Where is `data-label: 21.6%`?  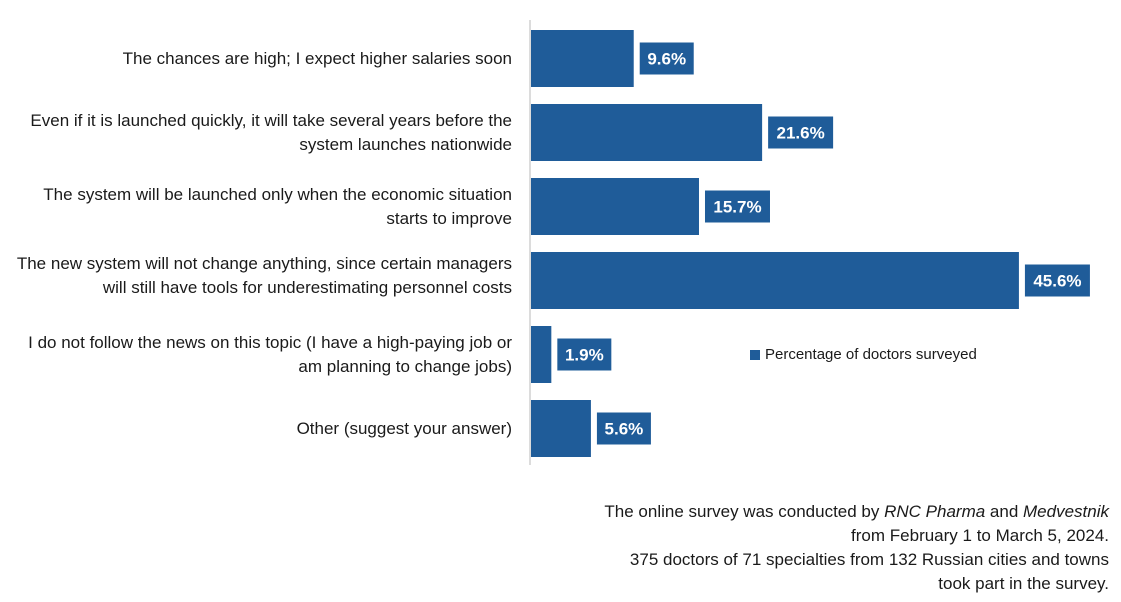
data-label: 21.6% is located at coordinates (801, 133).